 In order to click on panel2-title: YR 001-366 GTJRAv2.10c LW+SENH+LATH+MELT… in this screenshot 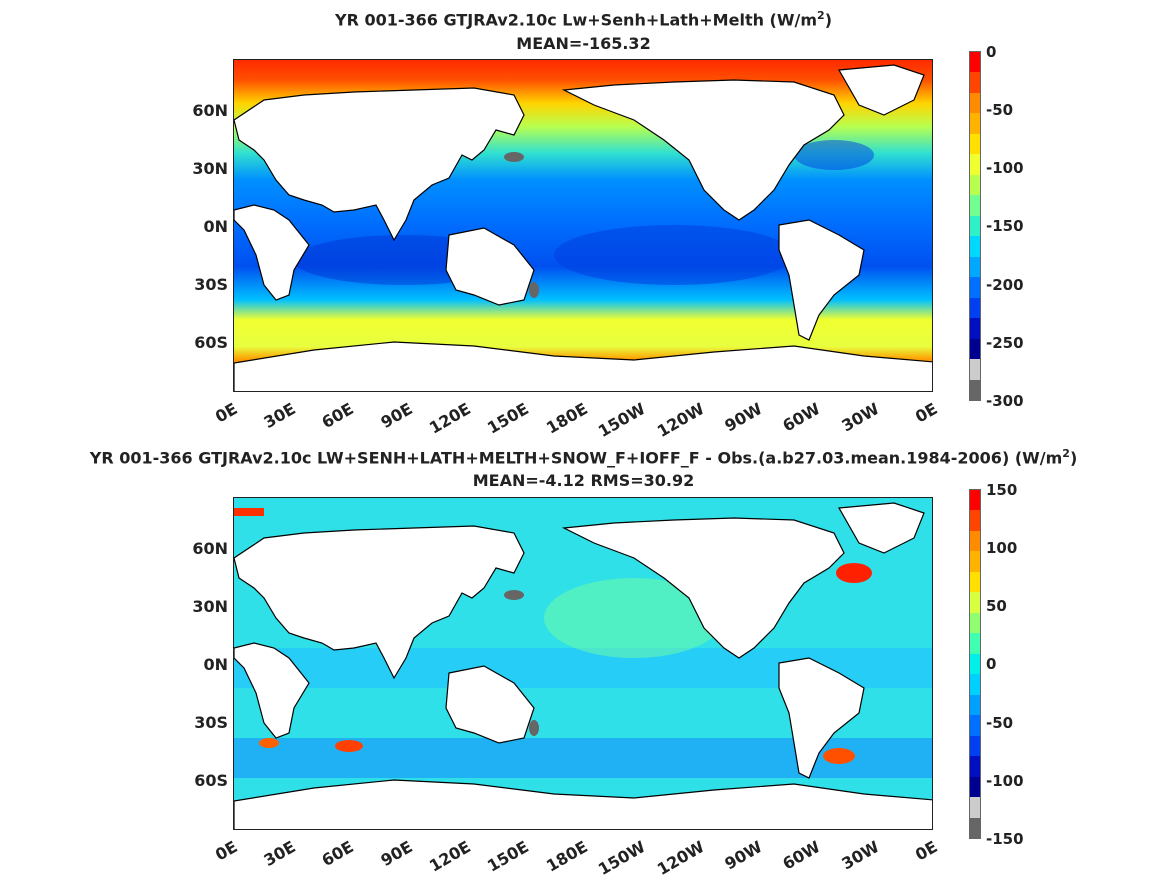, I will do `click(583, 457)`.